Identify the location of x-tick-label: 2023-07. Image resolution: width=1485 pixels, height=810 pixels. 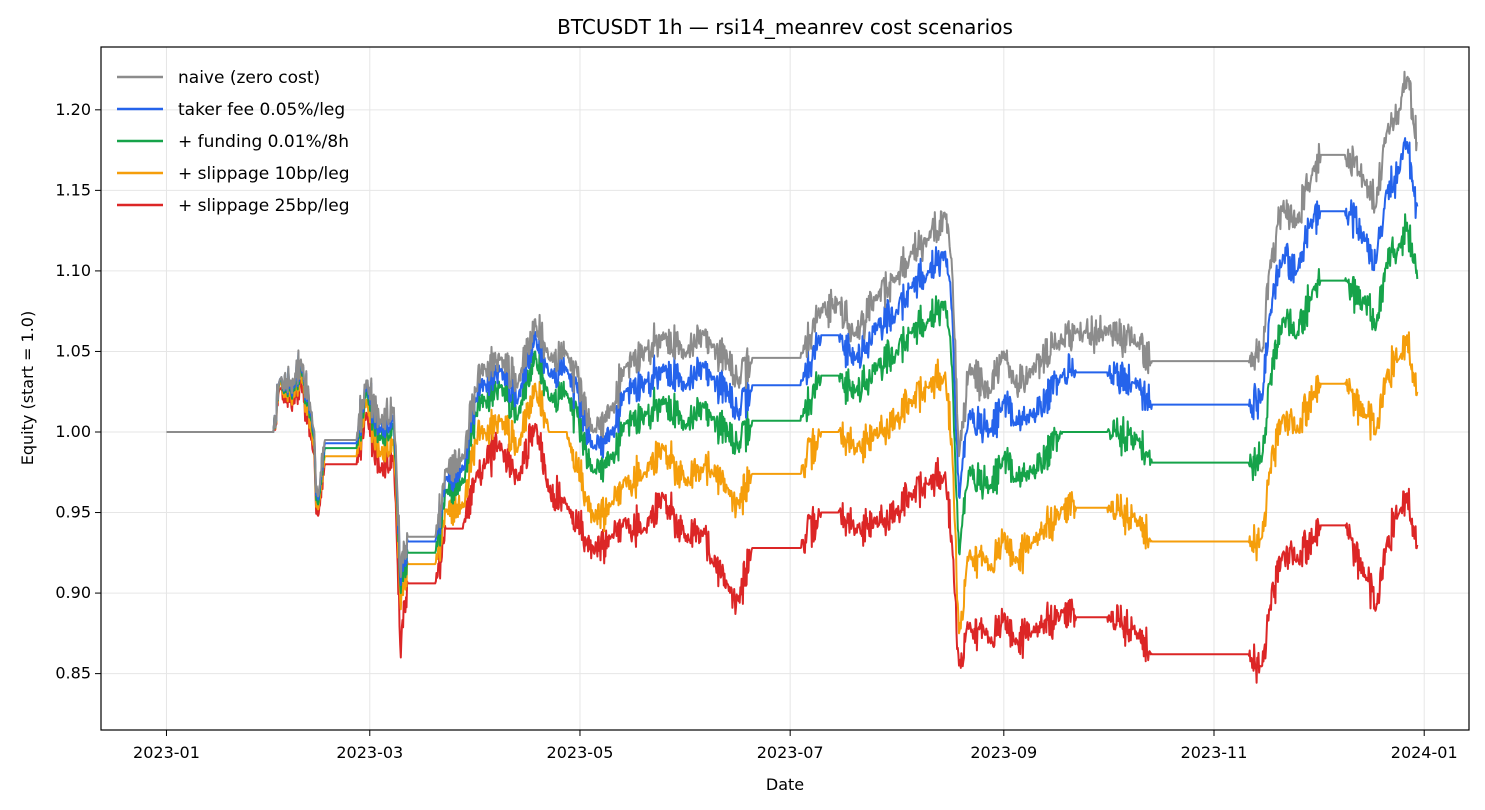
(790, 752).